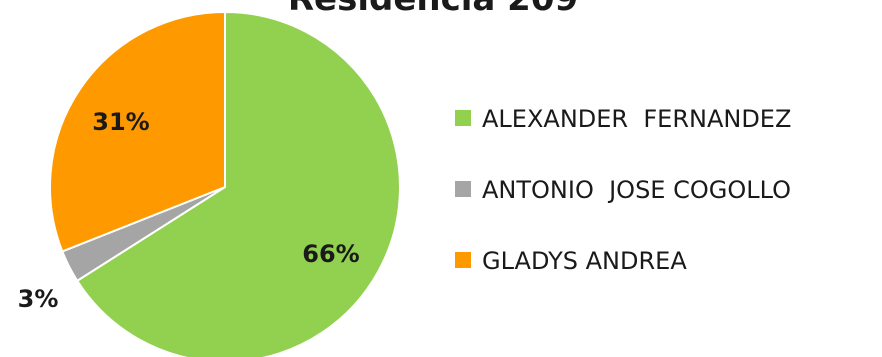 The image size is (882, 357). What do you see at coordinates (584, 261) in the screenshot?
I see `legend-label-gladys-andrea: GLADYS ANDREA` at bounding box center [584, 261].